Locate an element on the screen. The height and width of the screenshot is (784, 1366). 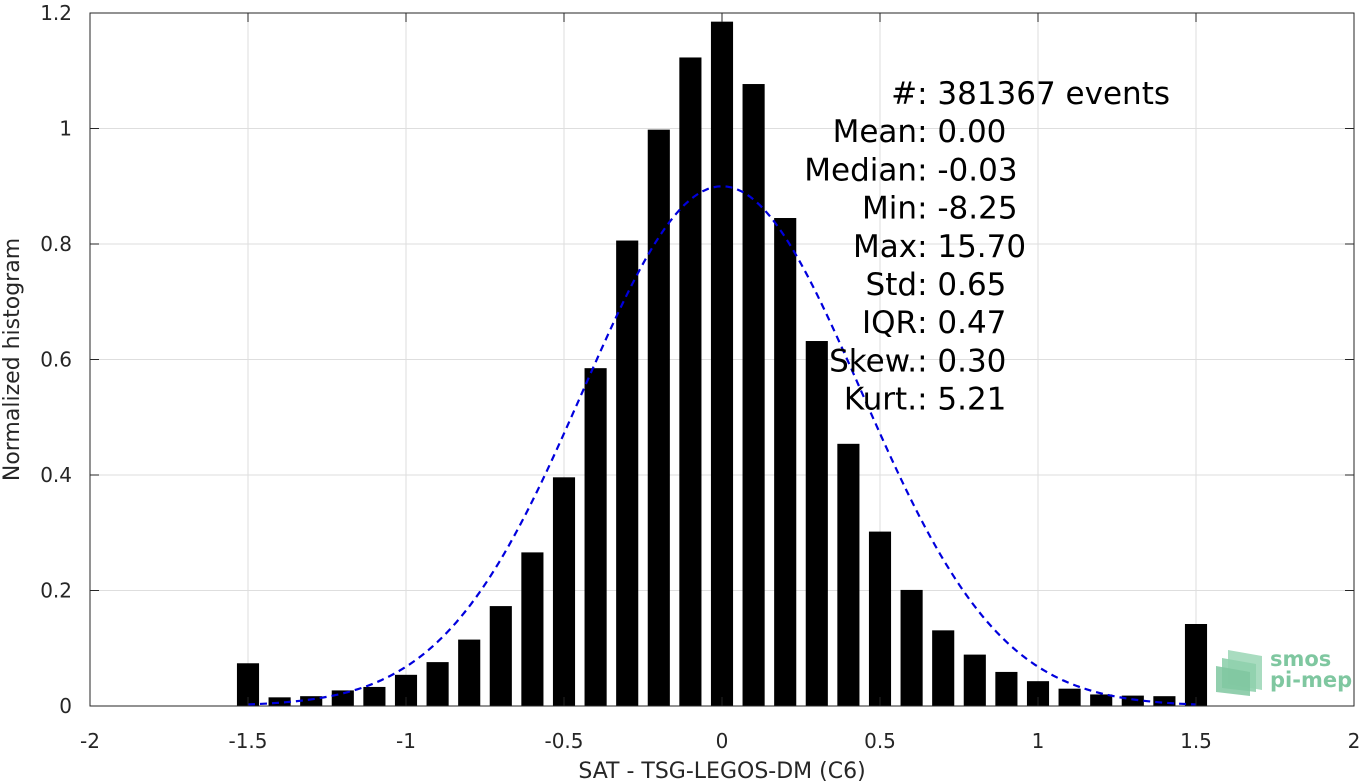
x-tick-label: 0 is located at coordinates (722, 741).